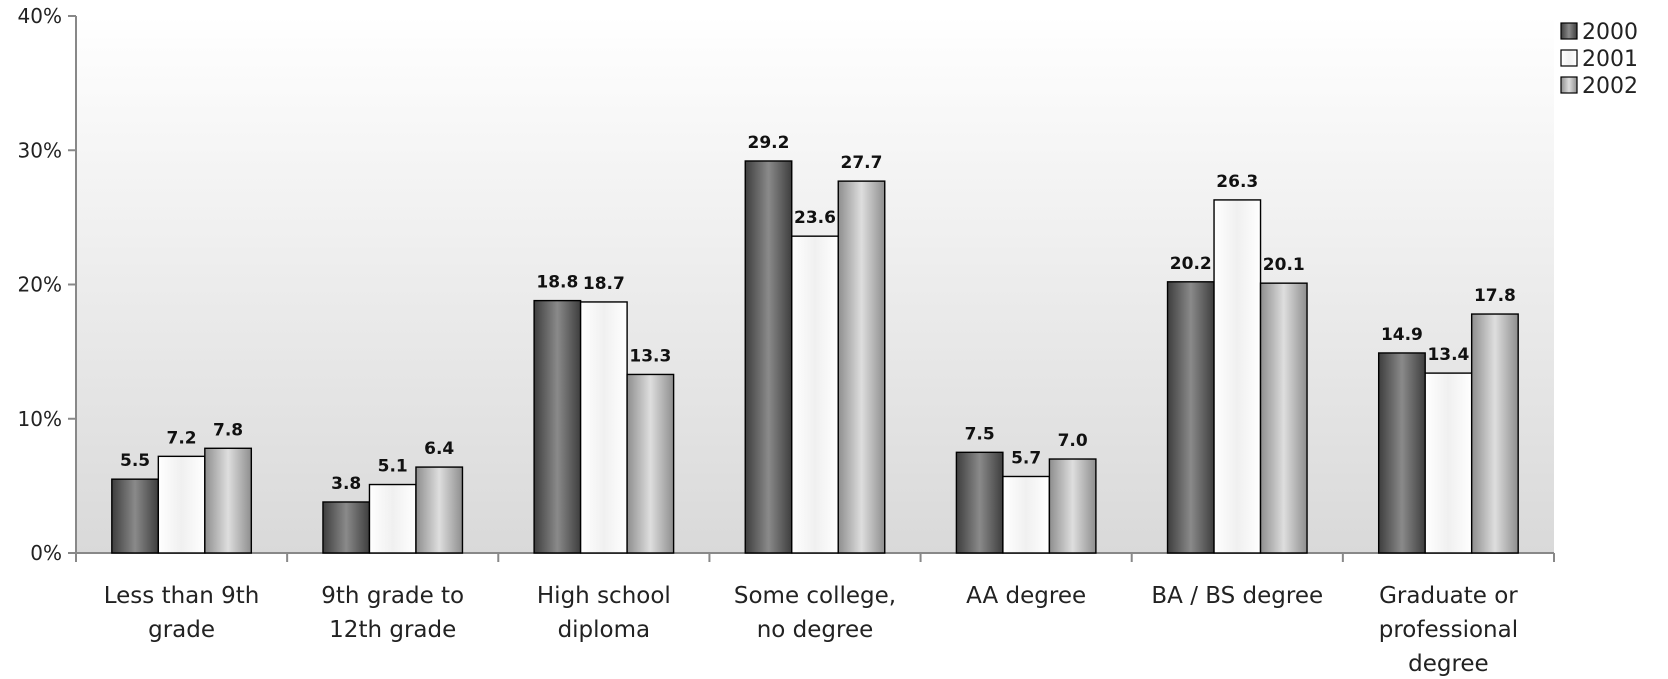 The height and width of the screenshot is (679, 1668). What do you see at coordinates (1610, 32) in the screenshot?
I see `legend-label: 2000` at bounding box center [1610, 32].